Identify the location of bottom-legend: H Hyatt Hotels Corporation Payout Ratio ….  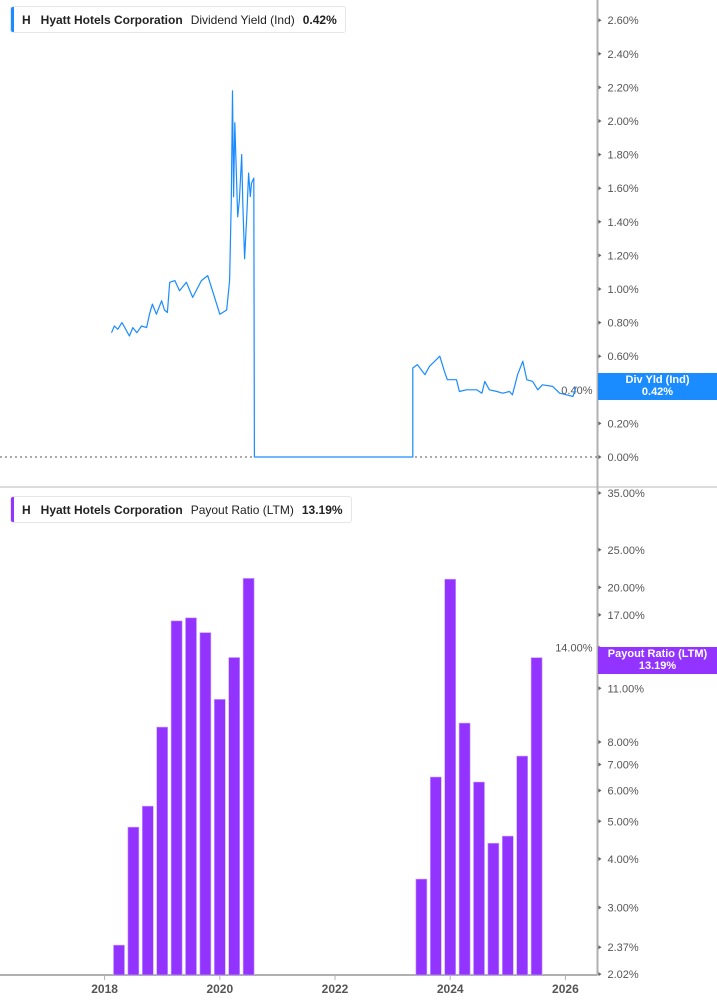
(181, 509).